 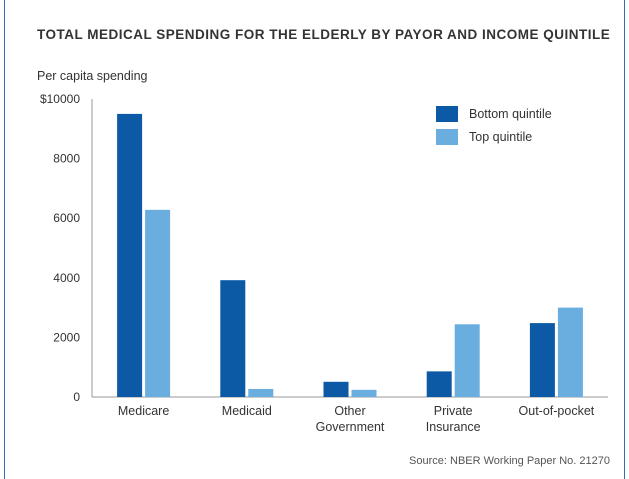 What do you see at coordinates (509, 461) in the screenshot?
I see `source-note: Source: NBER Working Paper No. 21270` at bounding box center [509, 461].